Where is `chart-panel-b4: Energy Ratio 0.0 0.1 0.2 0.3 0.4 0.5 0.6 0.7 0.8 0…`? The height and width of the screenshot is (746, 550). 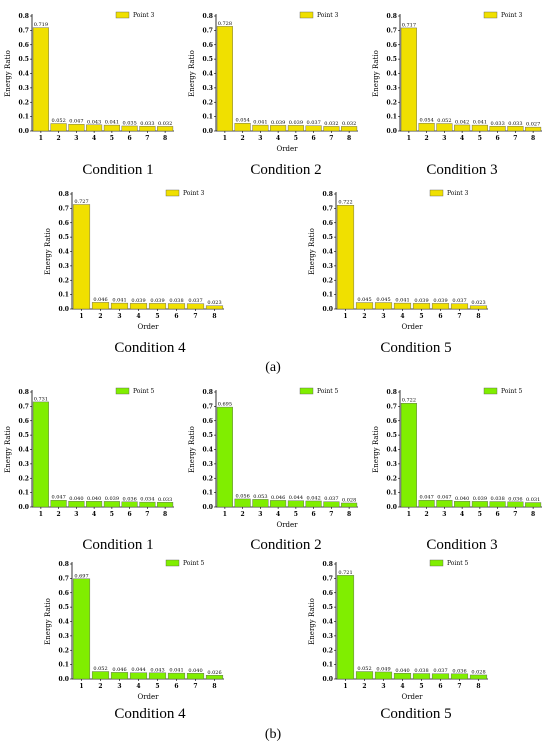
chart-panel-b4: Energy Ratio 0.0 0.1 0.2 0.3 0.4 0.5 0.6 0.7 0.8 0… is located at coordinates (135, 627).